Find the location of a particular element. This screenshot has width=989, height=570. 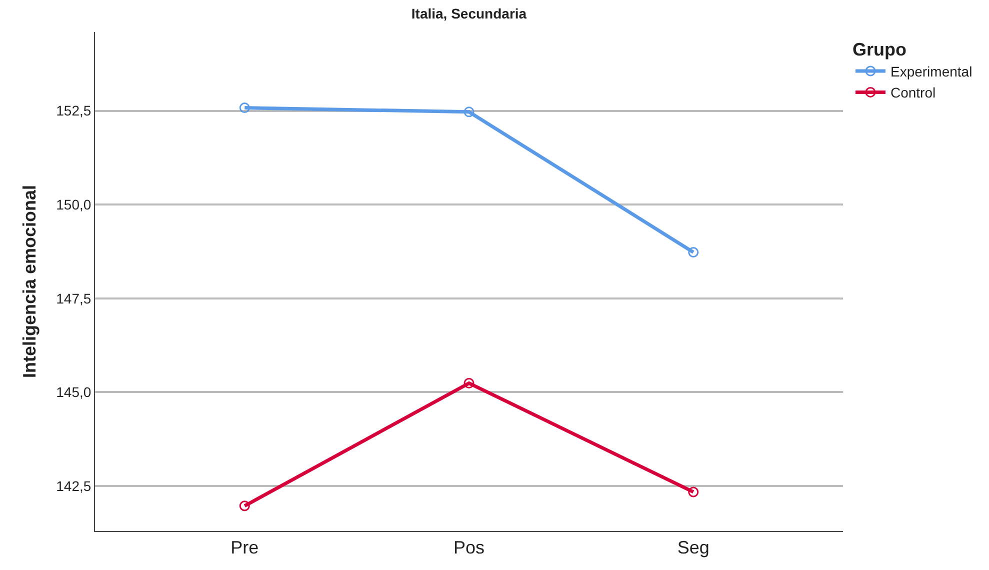

y-tick-label: 142,5 is located at coordinates (74, 486).